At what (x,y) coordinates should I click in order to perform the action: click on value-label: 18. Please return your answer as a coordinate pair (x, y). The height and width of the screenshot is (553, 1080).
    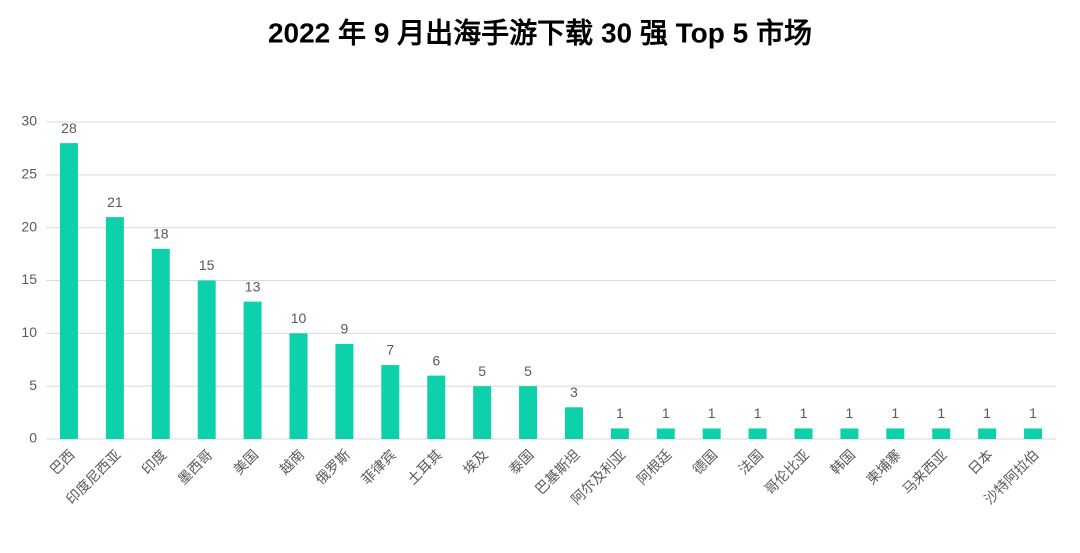
    Looking at the image, I should click on (161, 234).